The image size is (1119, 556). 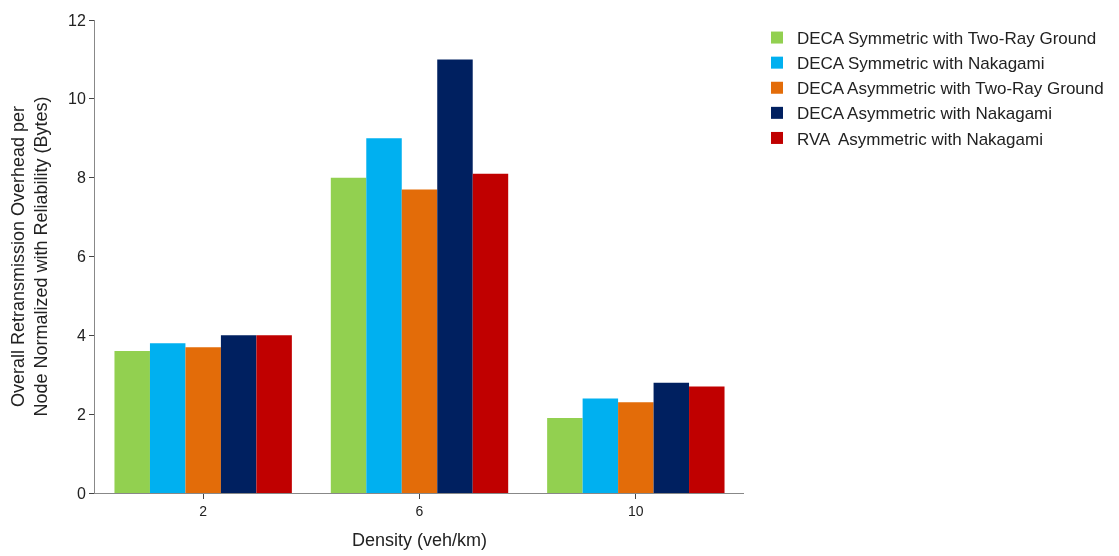 What do you see at coordinates (950, 89) in the screenshot?
I see `legend-label: DECA Asymmetric with Two-Ray Ground` at bounding box center [950, 89].